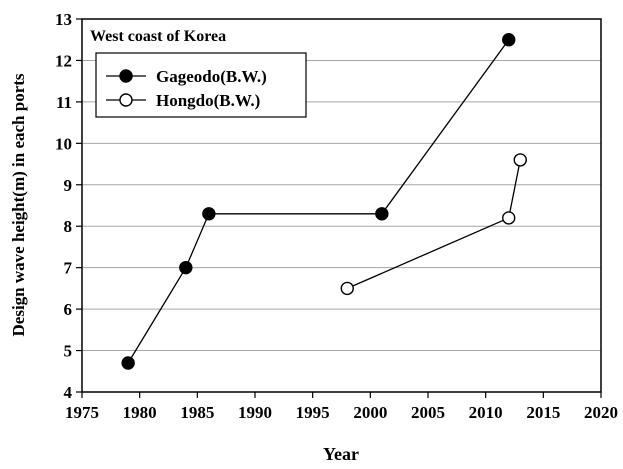  Describe the element at coordinates (543, 412) in the screenshot. I see `x-tick-label: 2015` at that location.